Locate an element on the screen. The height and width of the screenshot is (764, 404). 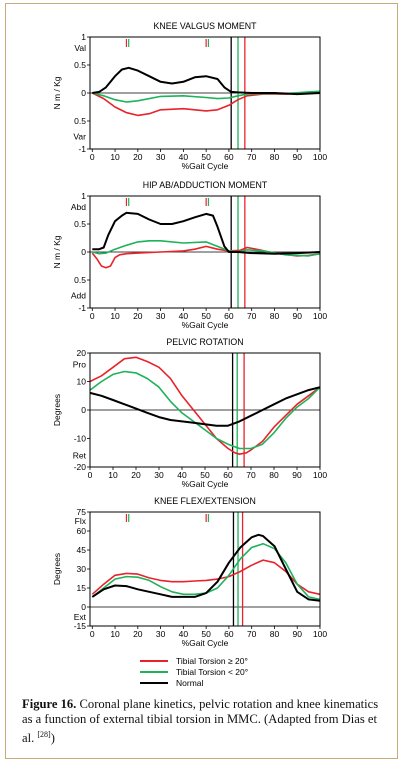
y-tick-label: 15 is located at coordinates (82, 588).